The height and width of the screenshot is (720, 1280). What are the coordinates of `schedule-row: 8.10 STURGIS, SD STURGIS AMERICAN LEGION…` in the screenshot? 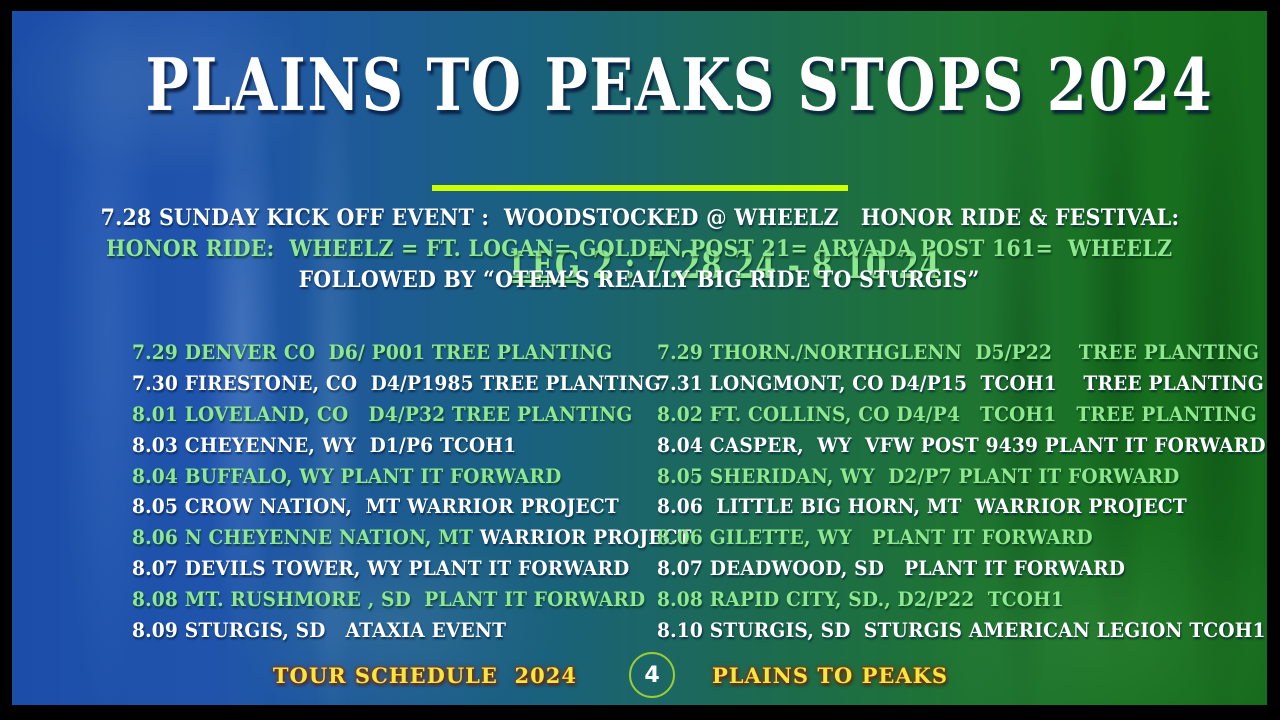 It's located at (961, 630).